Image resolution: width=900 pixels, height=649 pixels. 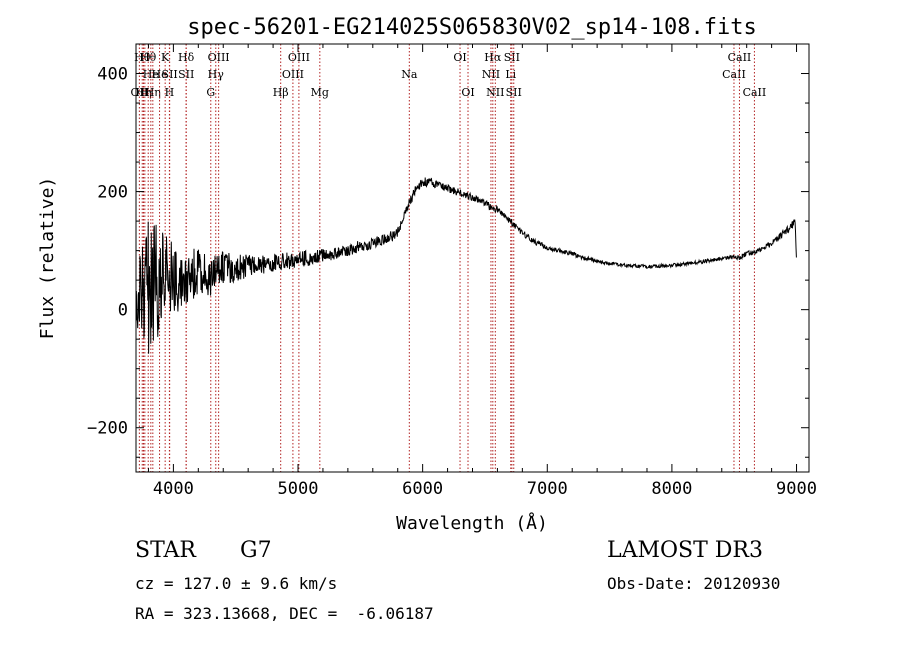 I want to click on spectral-line-label: Li, so click(x=510, y=74).